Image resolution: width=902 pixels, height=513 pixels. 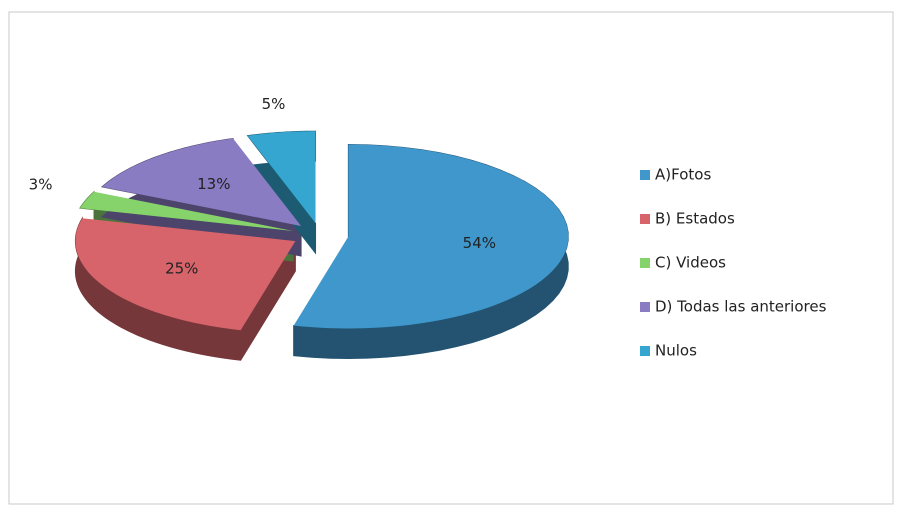 I want to click on data-label: 13%, so click(x=213, y=184).